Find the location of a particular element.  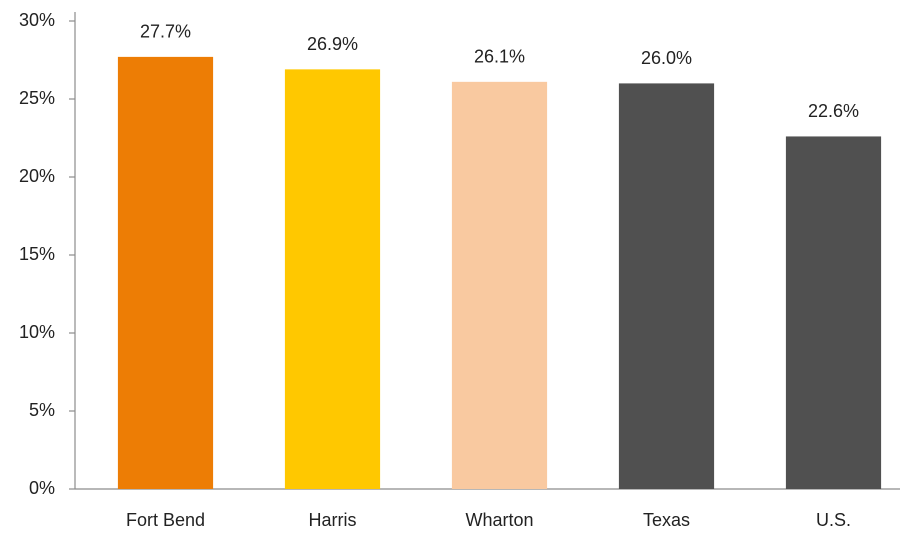

y-tick-label: 5% is located at coordinates (42, 410).